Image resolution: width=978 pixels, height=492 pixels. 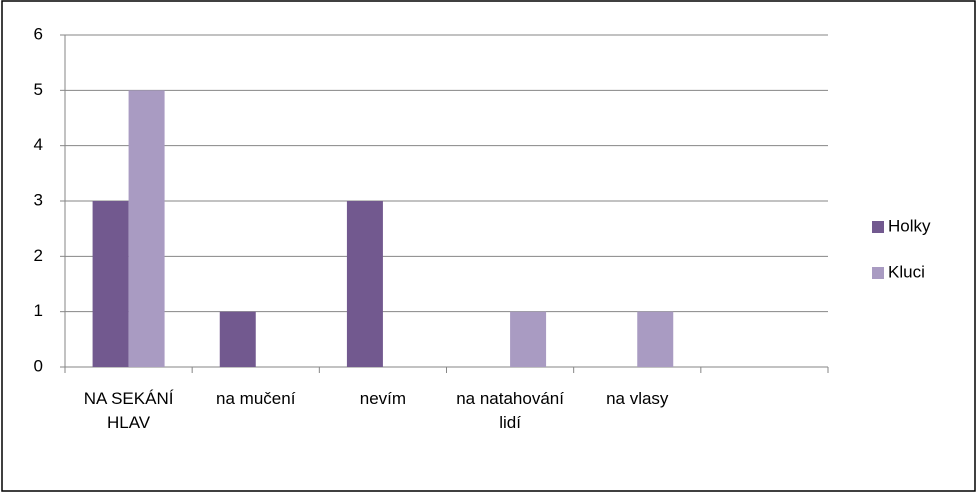 I want to click on x-tick-label: na natahování lidí, so click(x=510, y=410).